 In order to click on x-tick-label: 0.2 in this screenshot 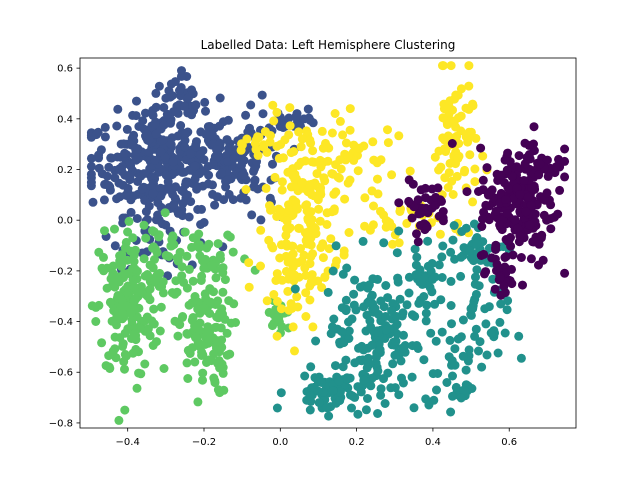, I will do `click(357, 442)`.